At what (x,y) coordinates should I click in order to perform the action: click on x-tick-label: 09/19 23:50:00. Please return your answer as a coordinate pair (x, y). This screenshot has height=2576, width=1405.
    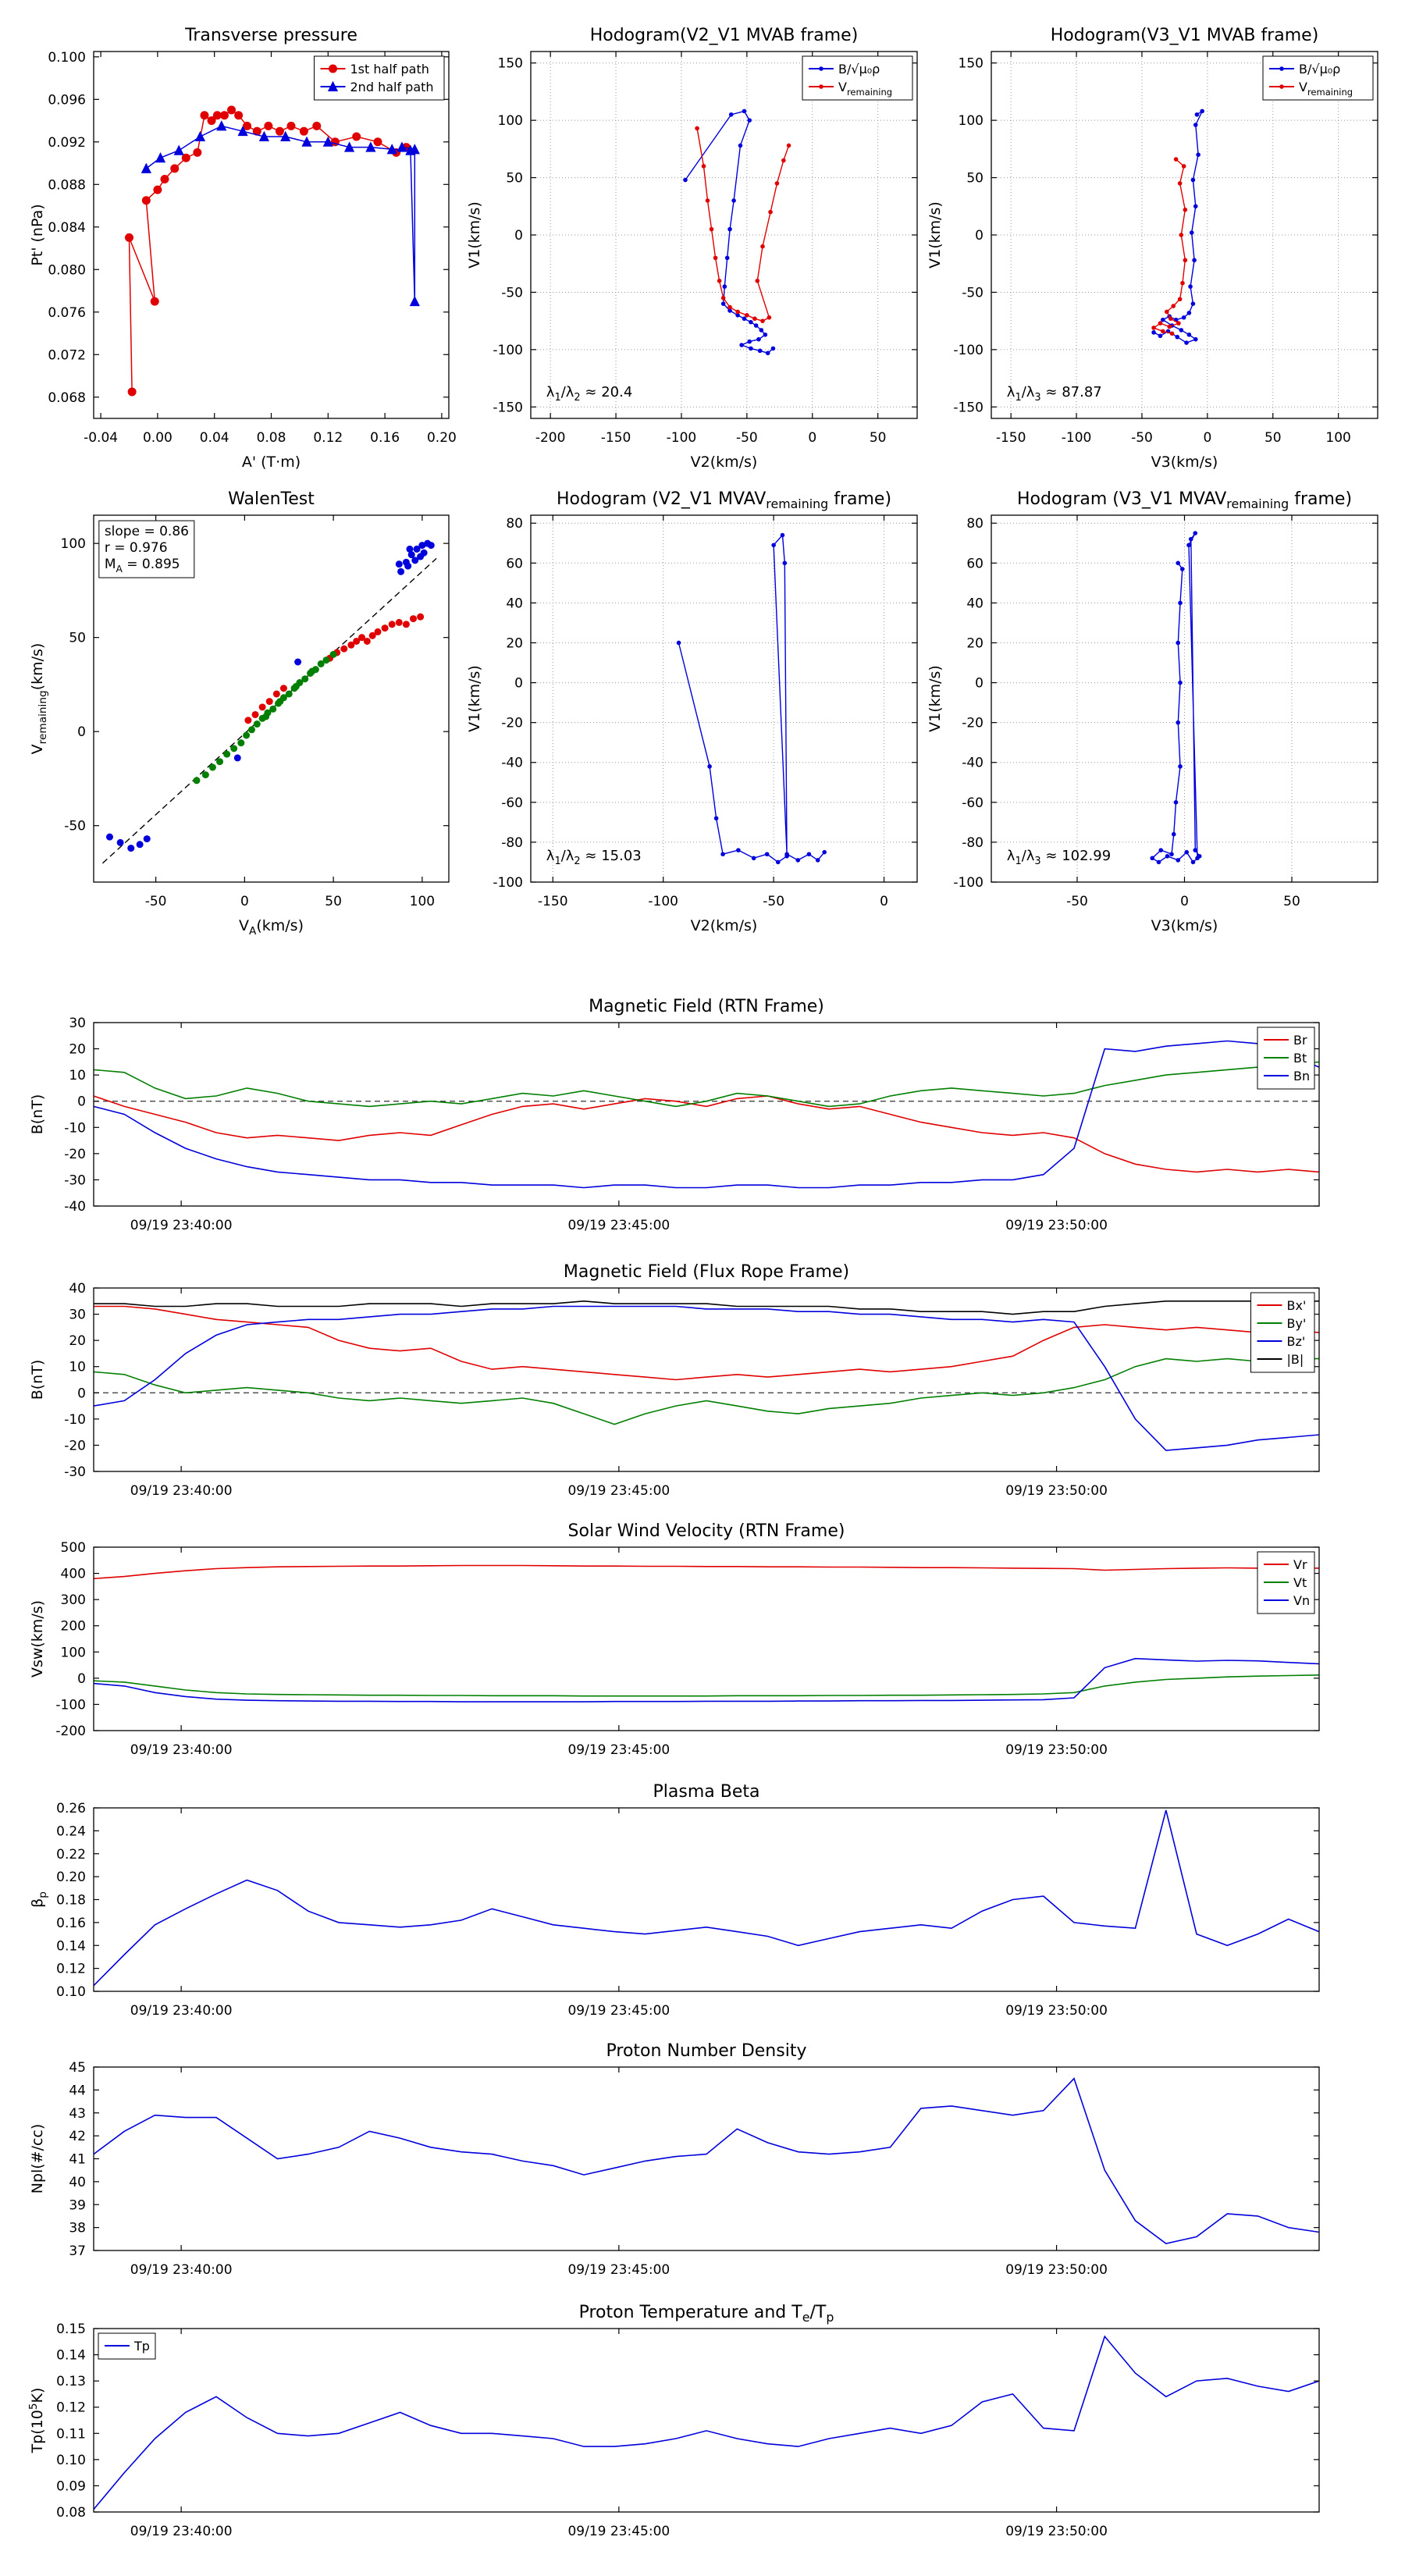
    Looking at the image, I should click on (1056, 2011).